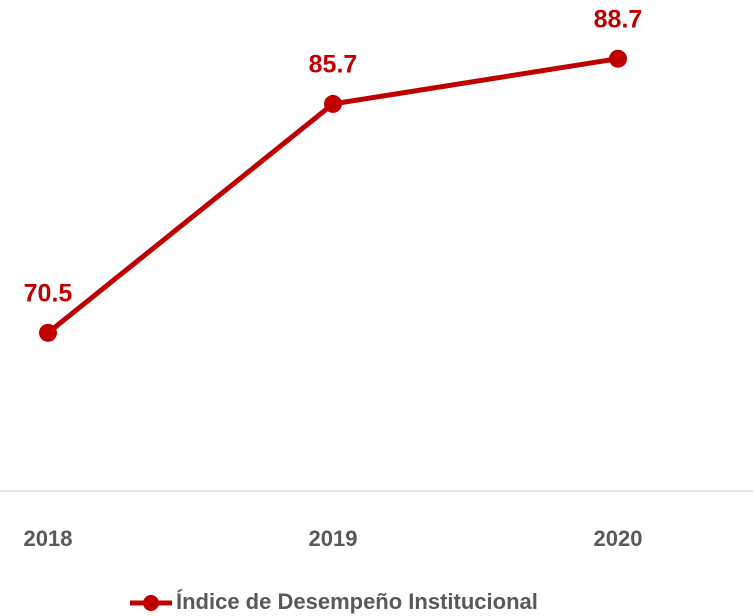 The image size is (753, 616). Describe the element at coordinates (333, 65) in the screenshot. I see `data-label: 85.7` at that location.